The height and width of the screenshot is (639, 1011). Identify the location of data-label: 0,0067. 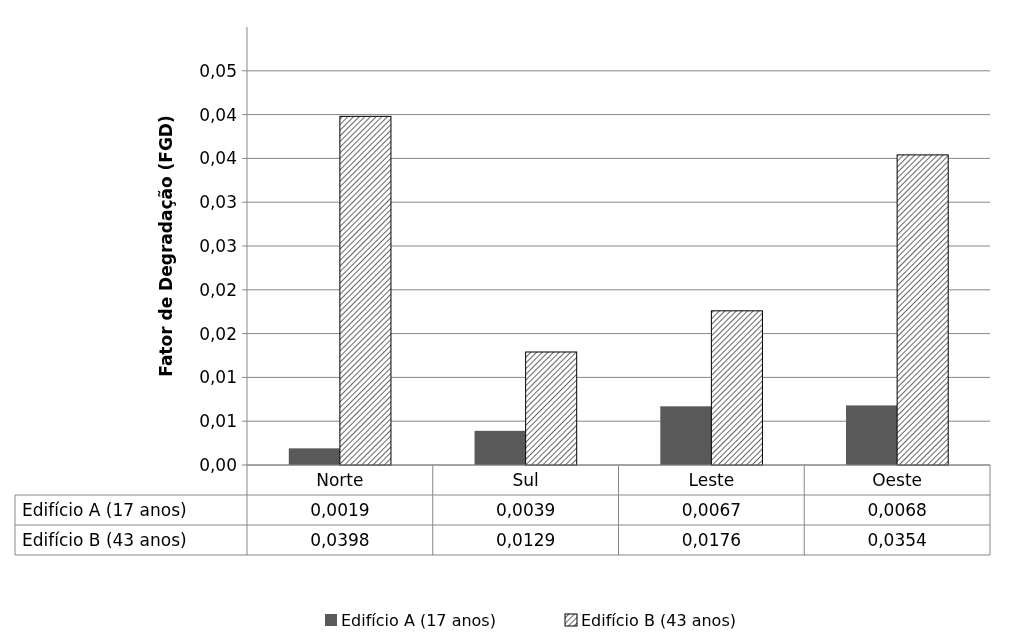
(711, 509).